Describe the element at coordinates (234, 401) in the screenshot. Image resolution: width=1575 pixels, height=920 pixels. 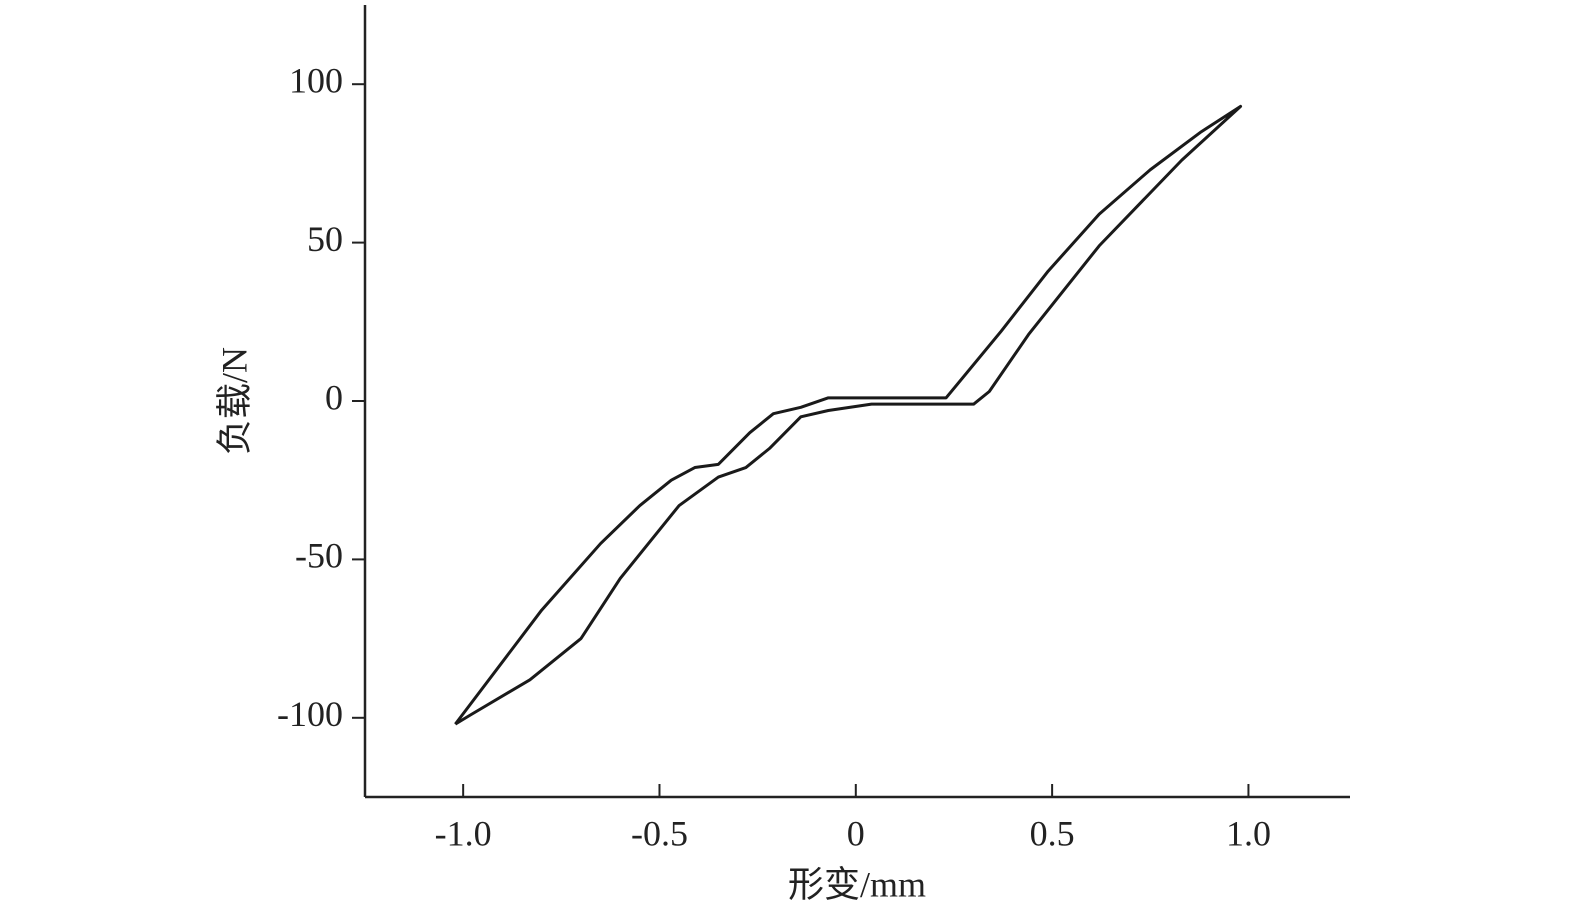
I see `y-axis-label: 负载/N` at that location.